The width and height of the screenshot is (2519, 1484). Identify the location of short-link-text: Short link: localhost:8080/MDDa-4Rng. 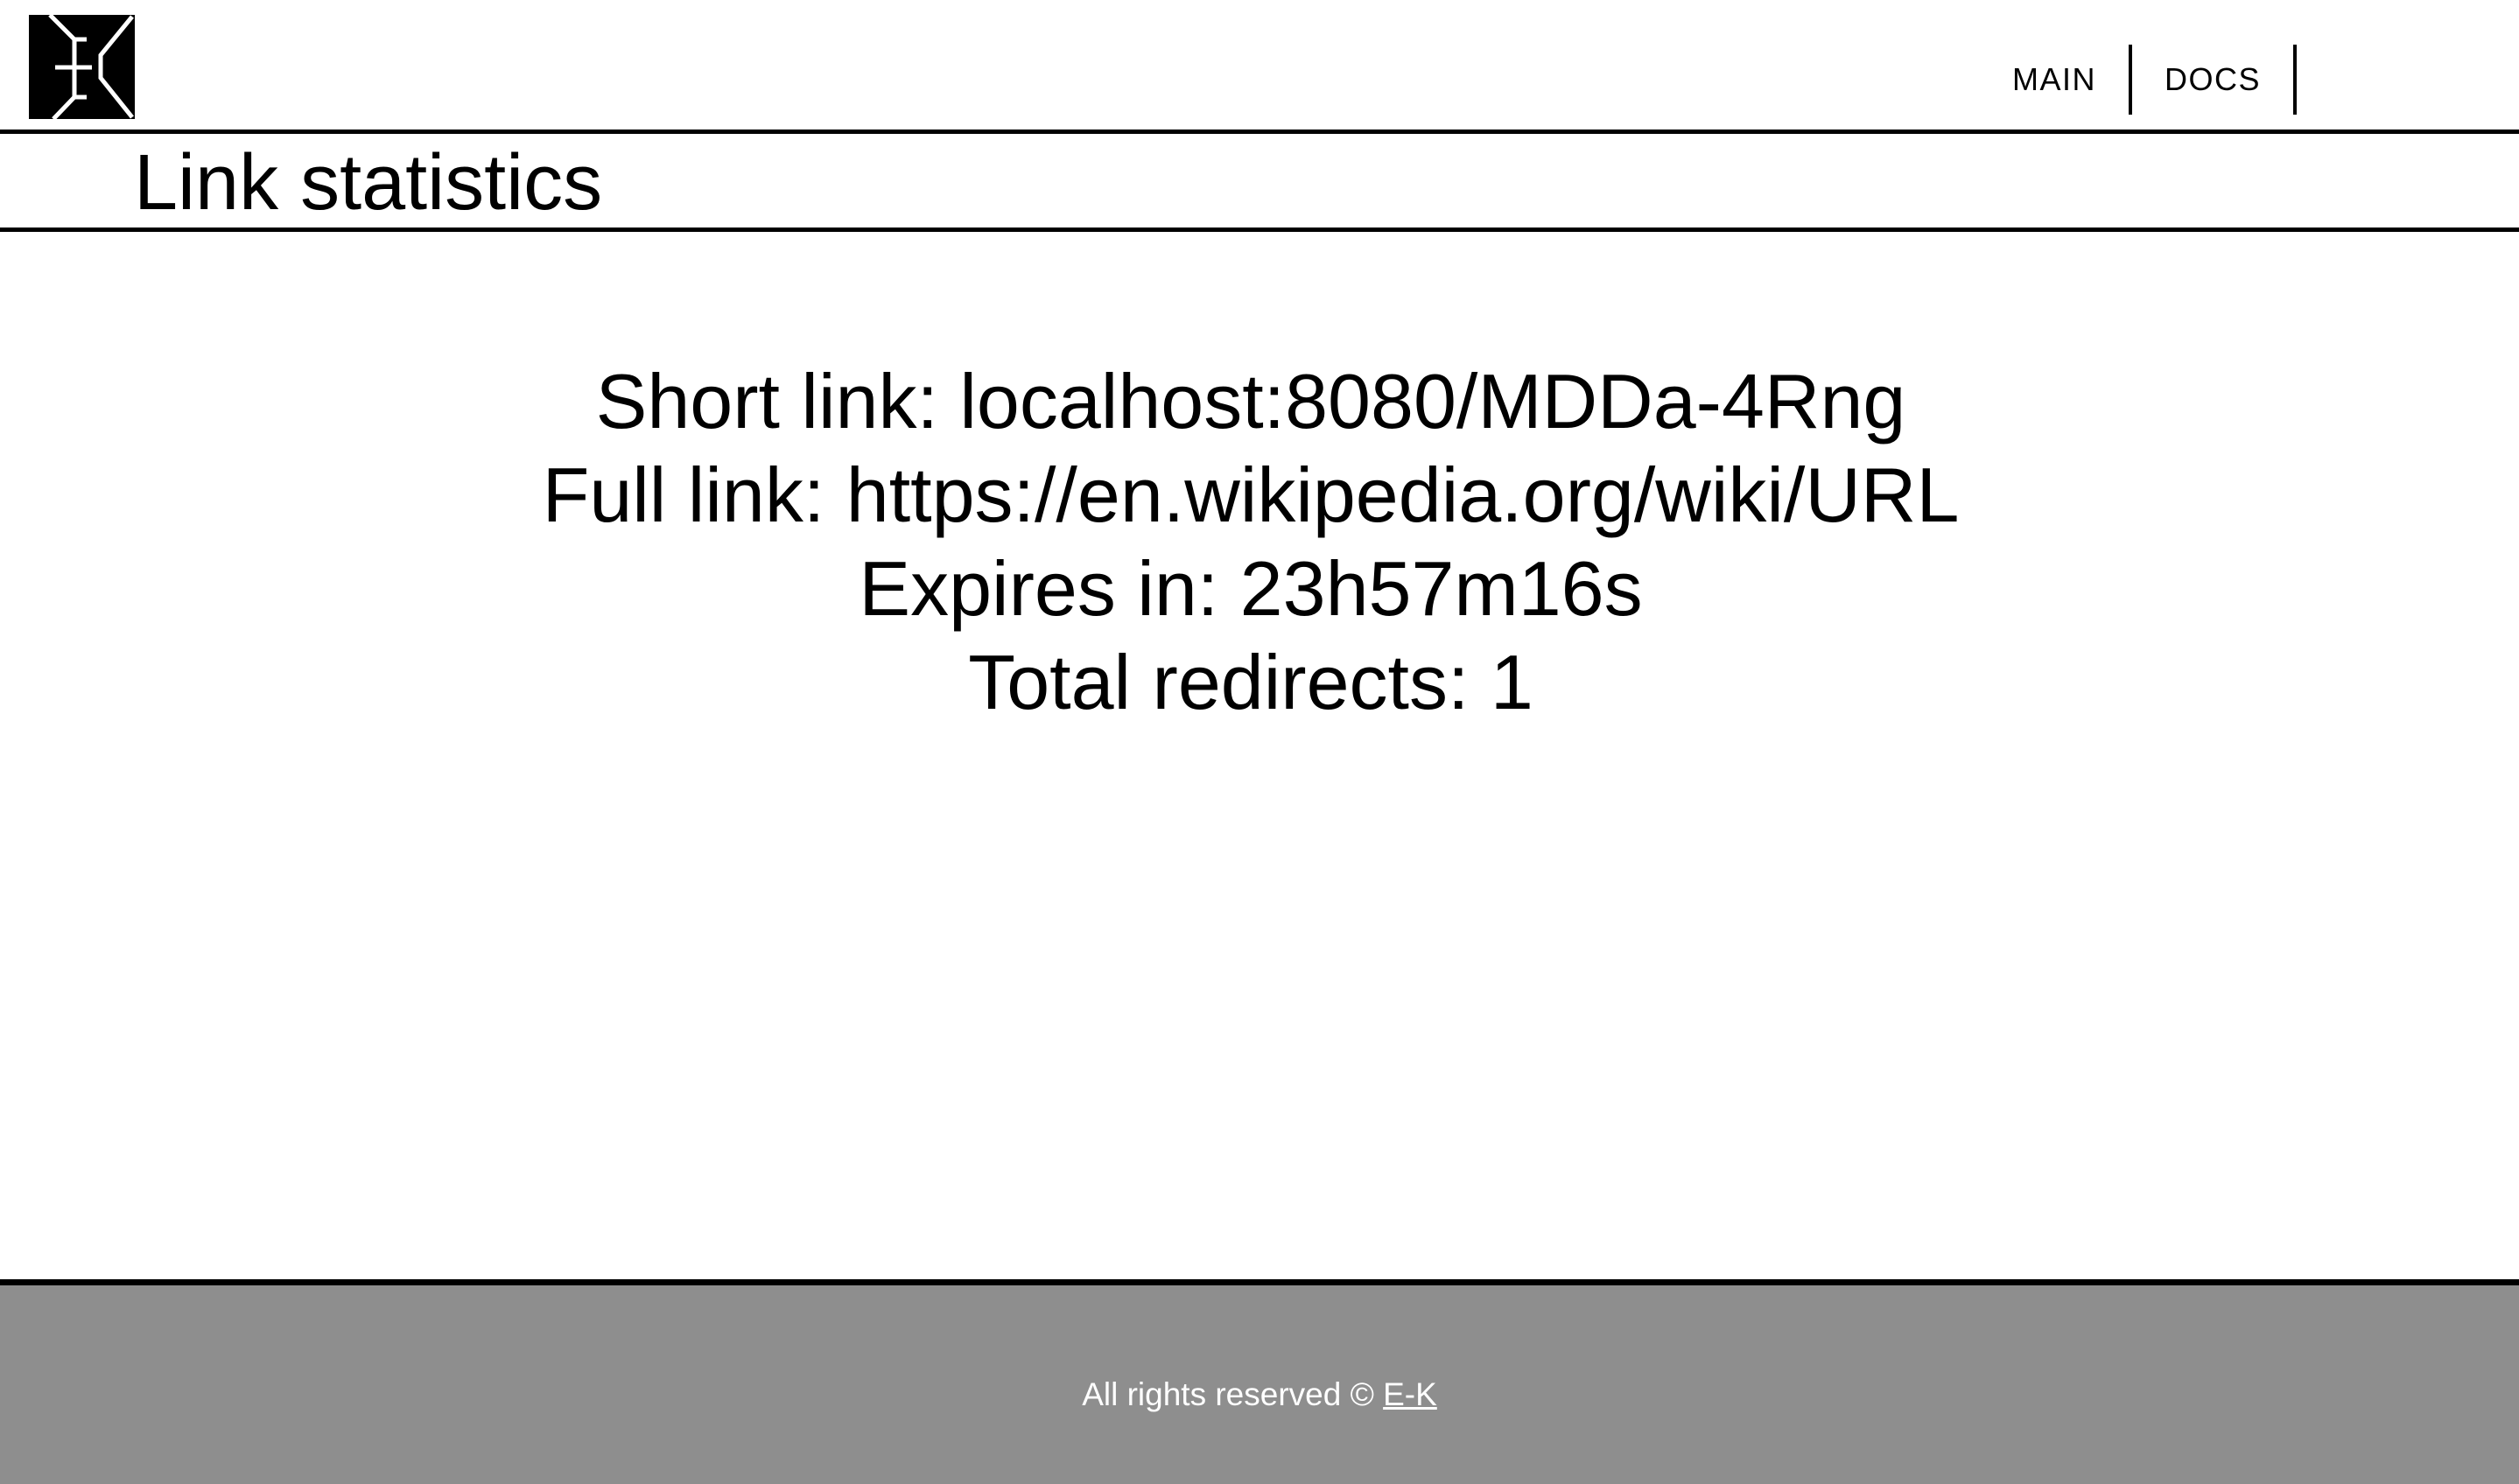
(1250, 401).